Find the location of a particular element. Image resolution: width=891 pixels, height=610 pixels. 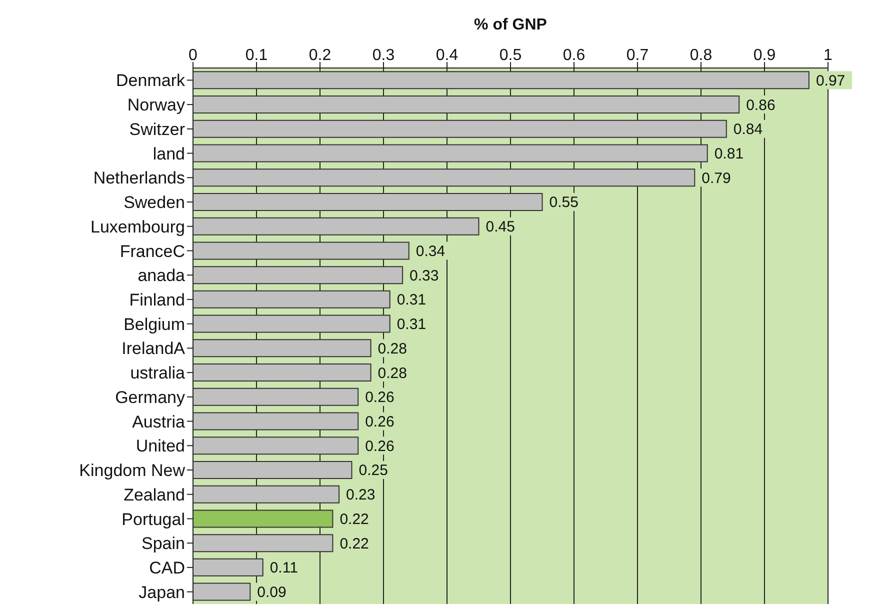

x-tick-label: 0.7 is located at coordinates (637, 55).